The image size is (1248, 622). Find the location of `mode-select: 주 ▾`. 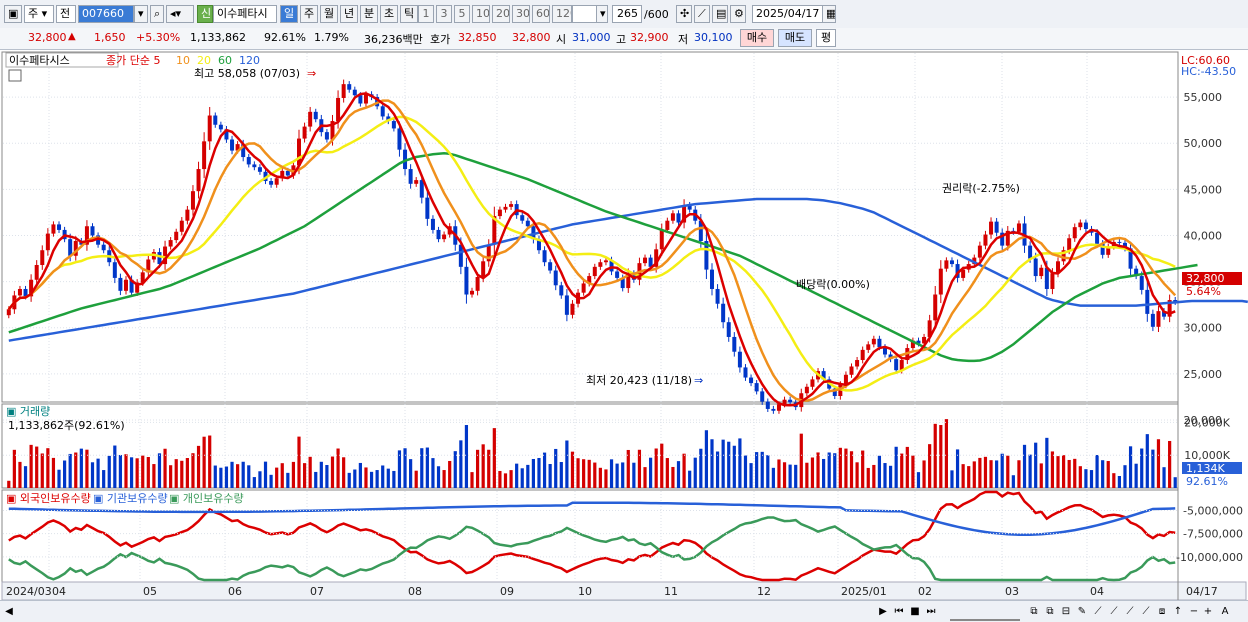

mode-select: 주 ▾ is located at coordinates (39, 14).